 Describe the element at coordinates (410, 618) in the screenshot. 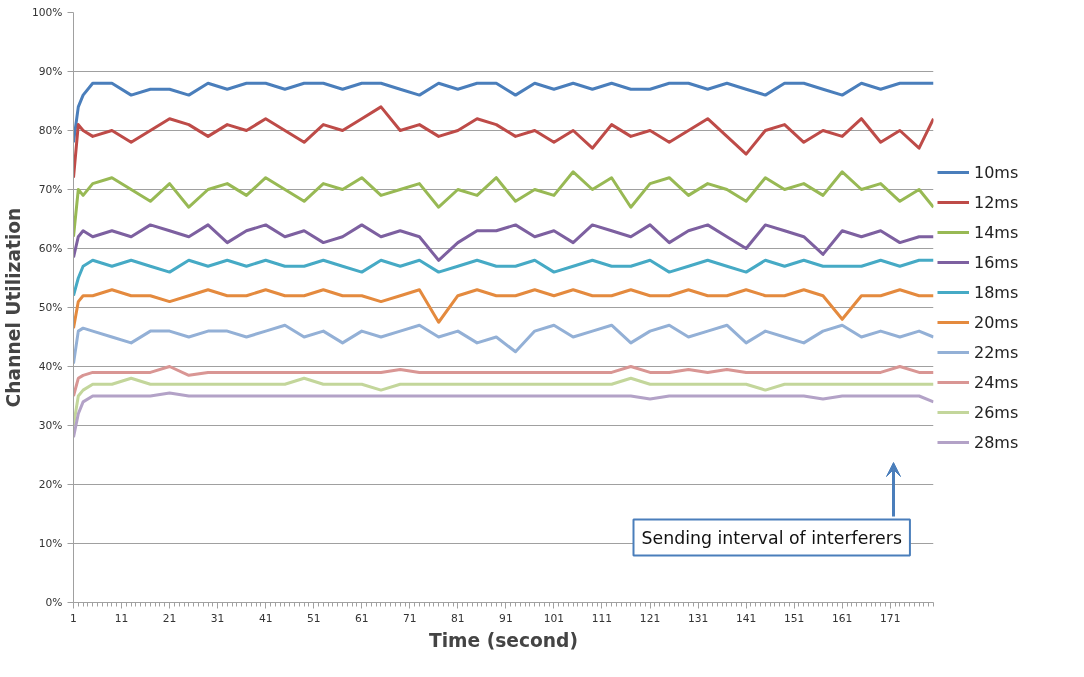

I see `x-tick-label: 71` at that location.